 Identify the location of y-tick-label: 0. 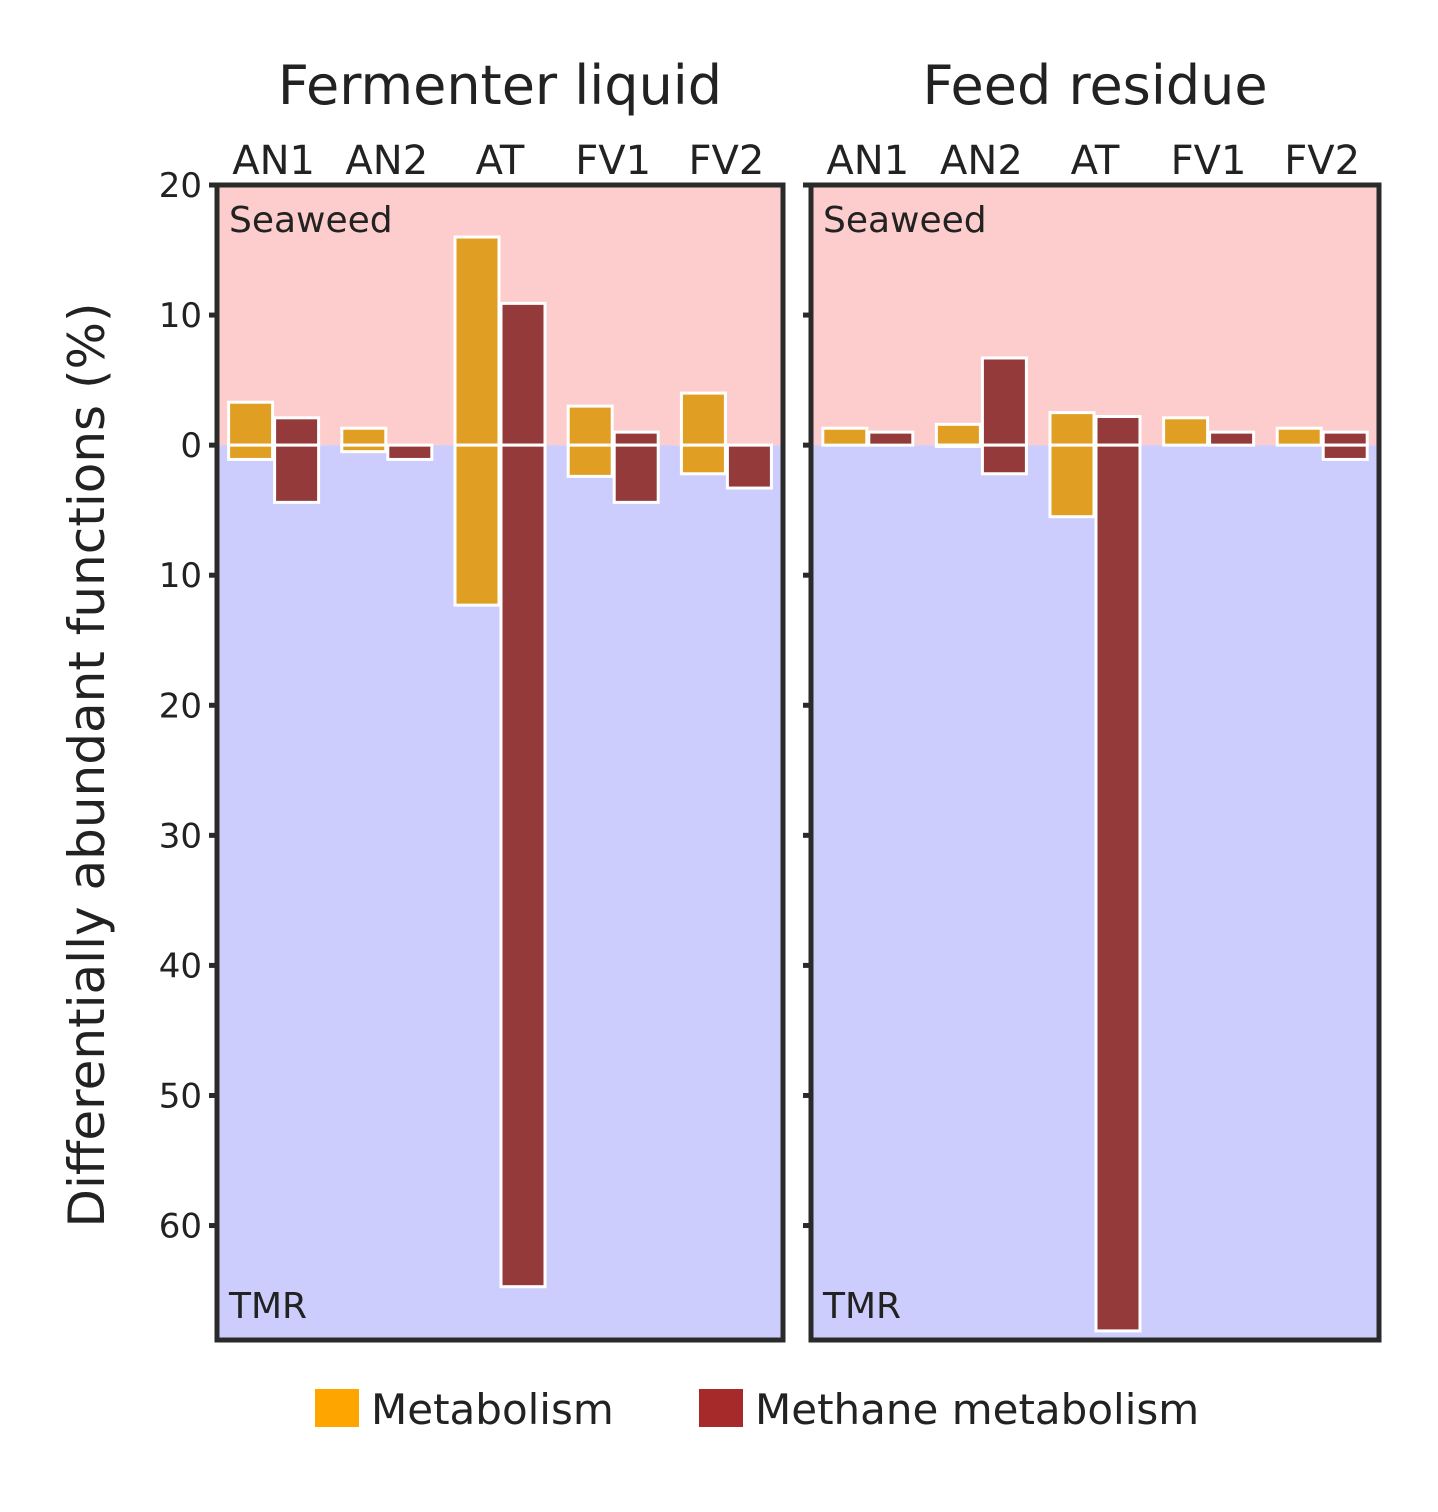
(191, 446).